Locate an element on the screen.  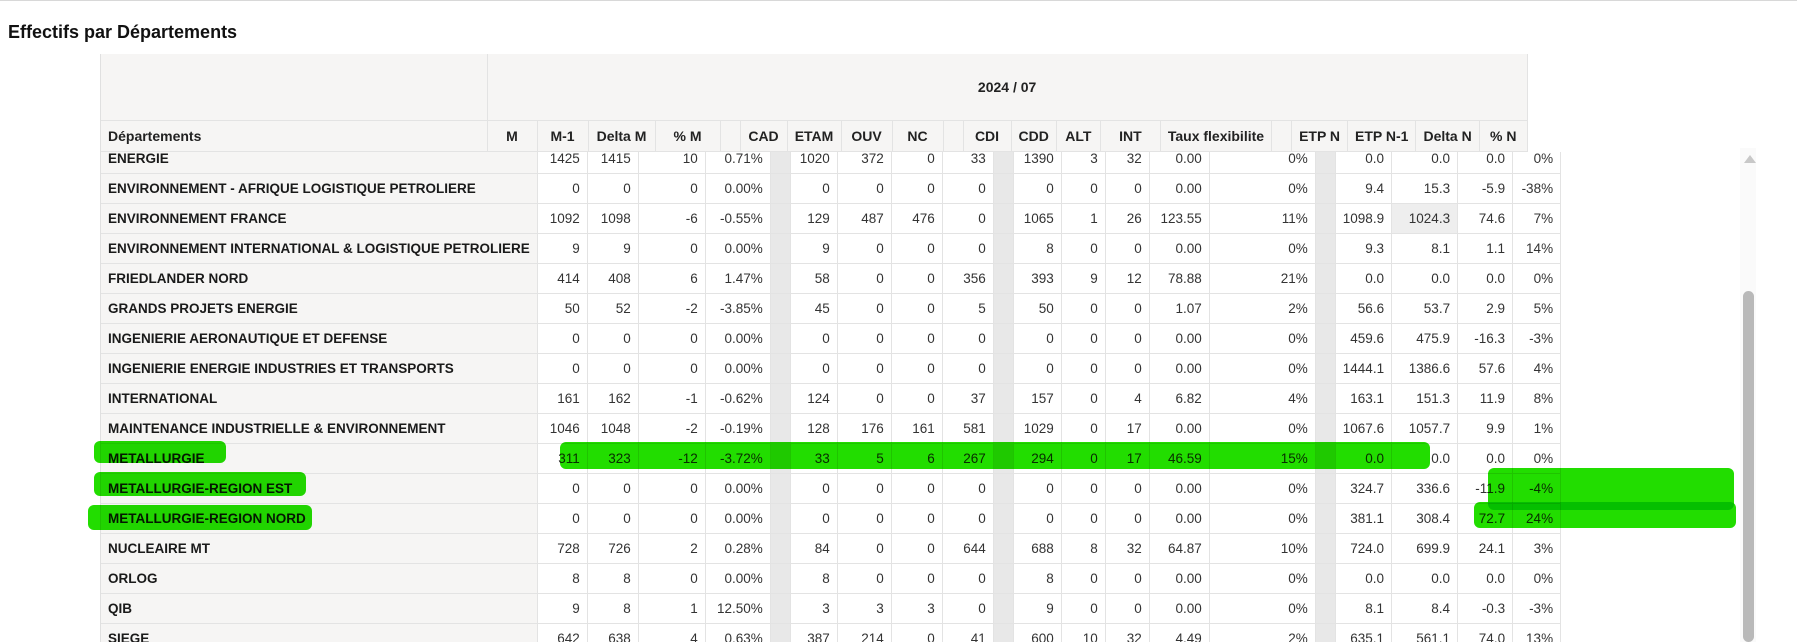
cell-cdi: 157 is located at coordinates (1037, 398).